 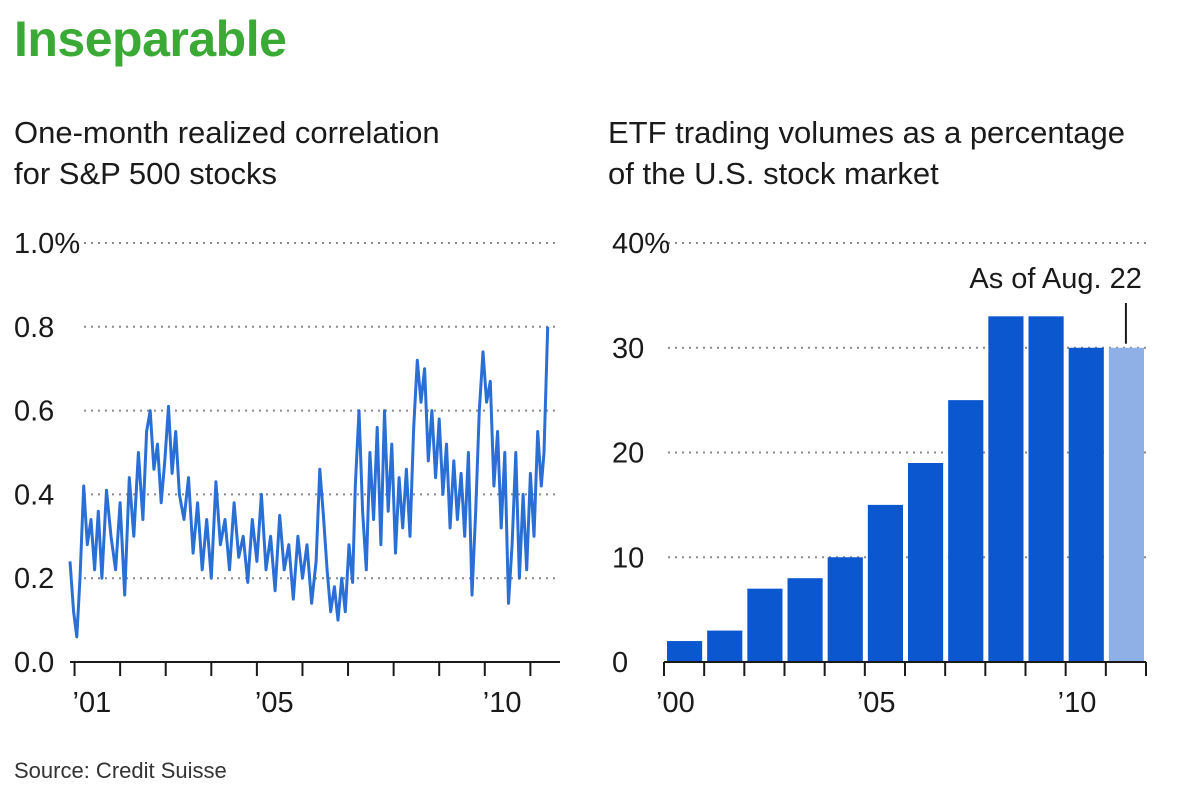 What do you see at coordinates (120, 770) in the screenshot?
I see `source-note: Source: Credit Suisse` at bounding box center [120, 770].